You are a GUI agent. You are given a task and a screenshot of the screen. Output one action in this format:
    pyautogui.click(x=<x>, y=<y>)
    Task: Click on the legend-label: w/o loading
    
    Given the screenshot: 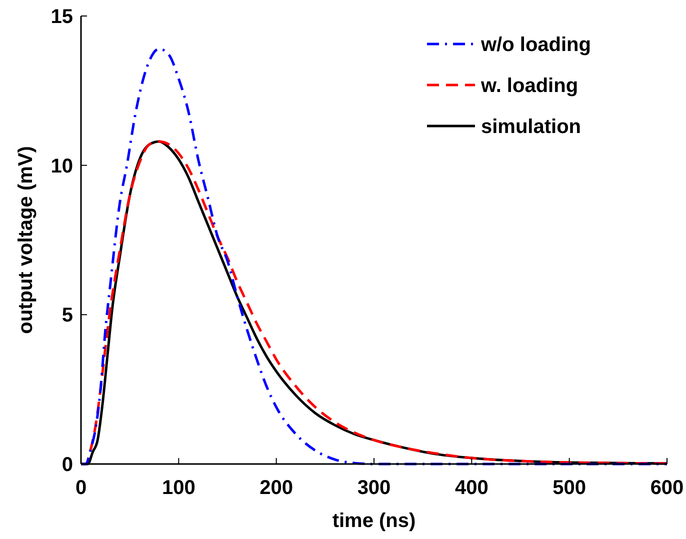 What is the action you would take?
    pyautogui.click(x=535, y=45)
    